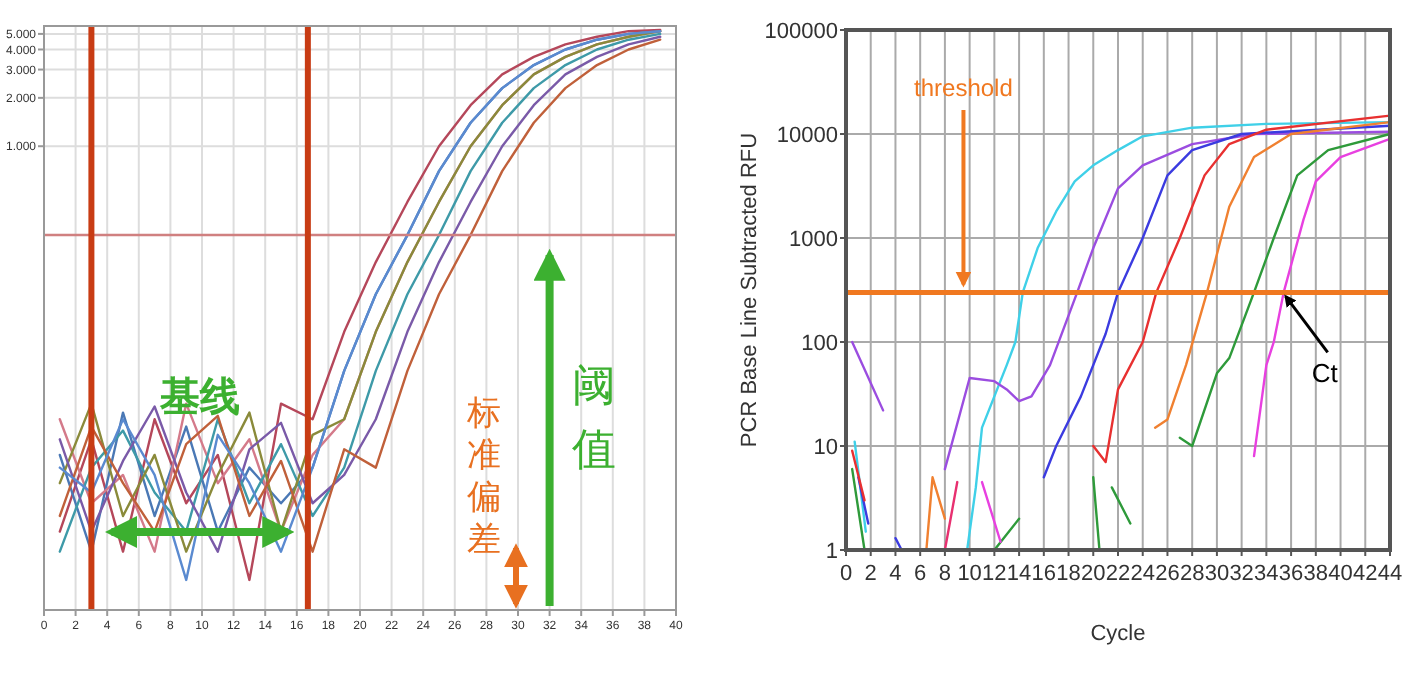 Image resolution: width=1422 pixels, height=676 pixels. I want to click on y-tick-label: 10000, so click(807, 135).